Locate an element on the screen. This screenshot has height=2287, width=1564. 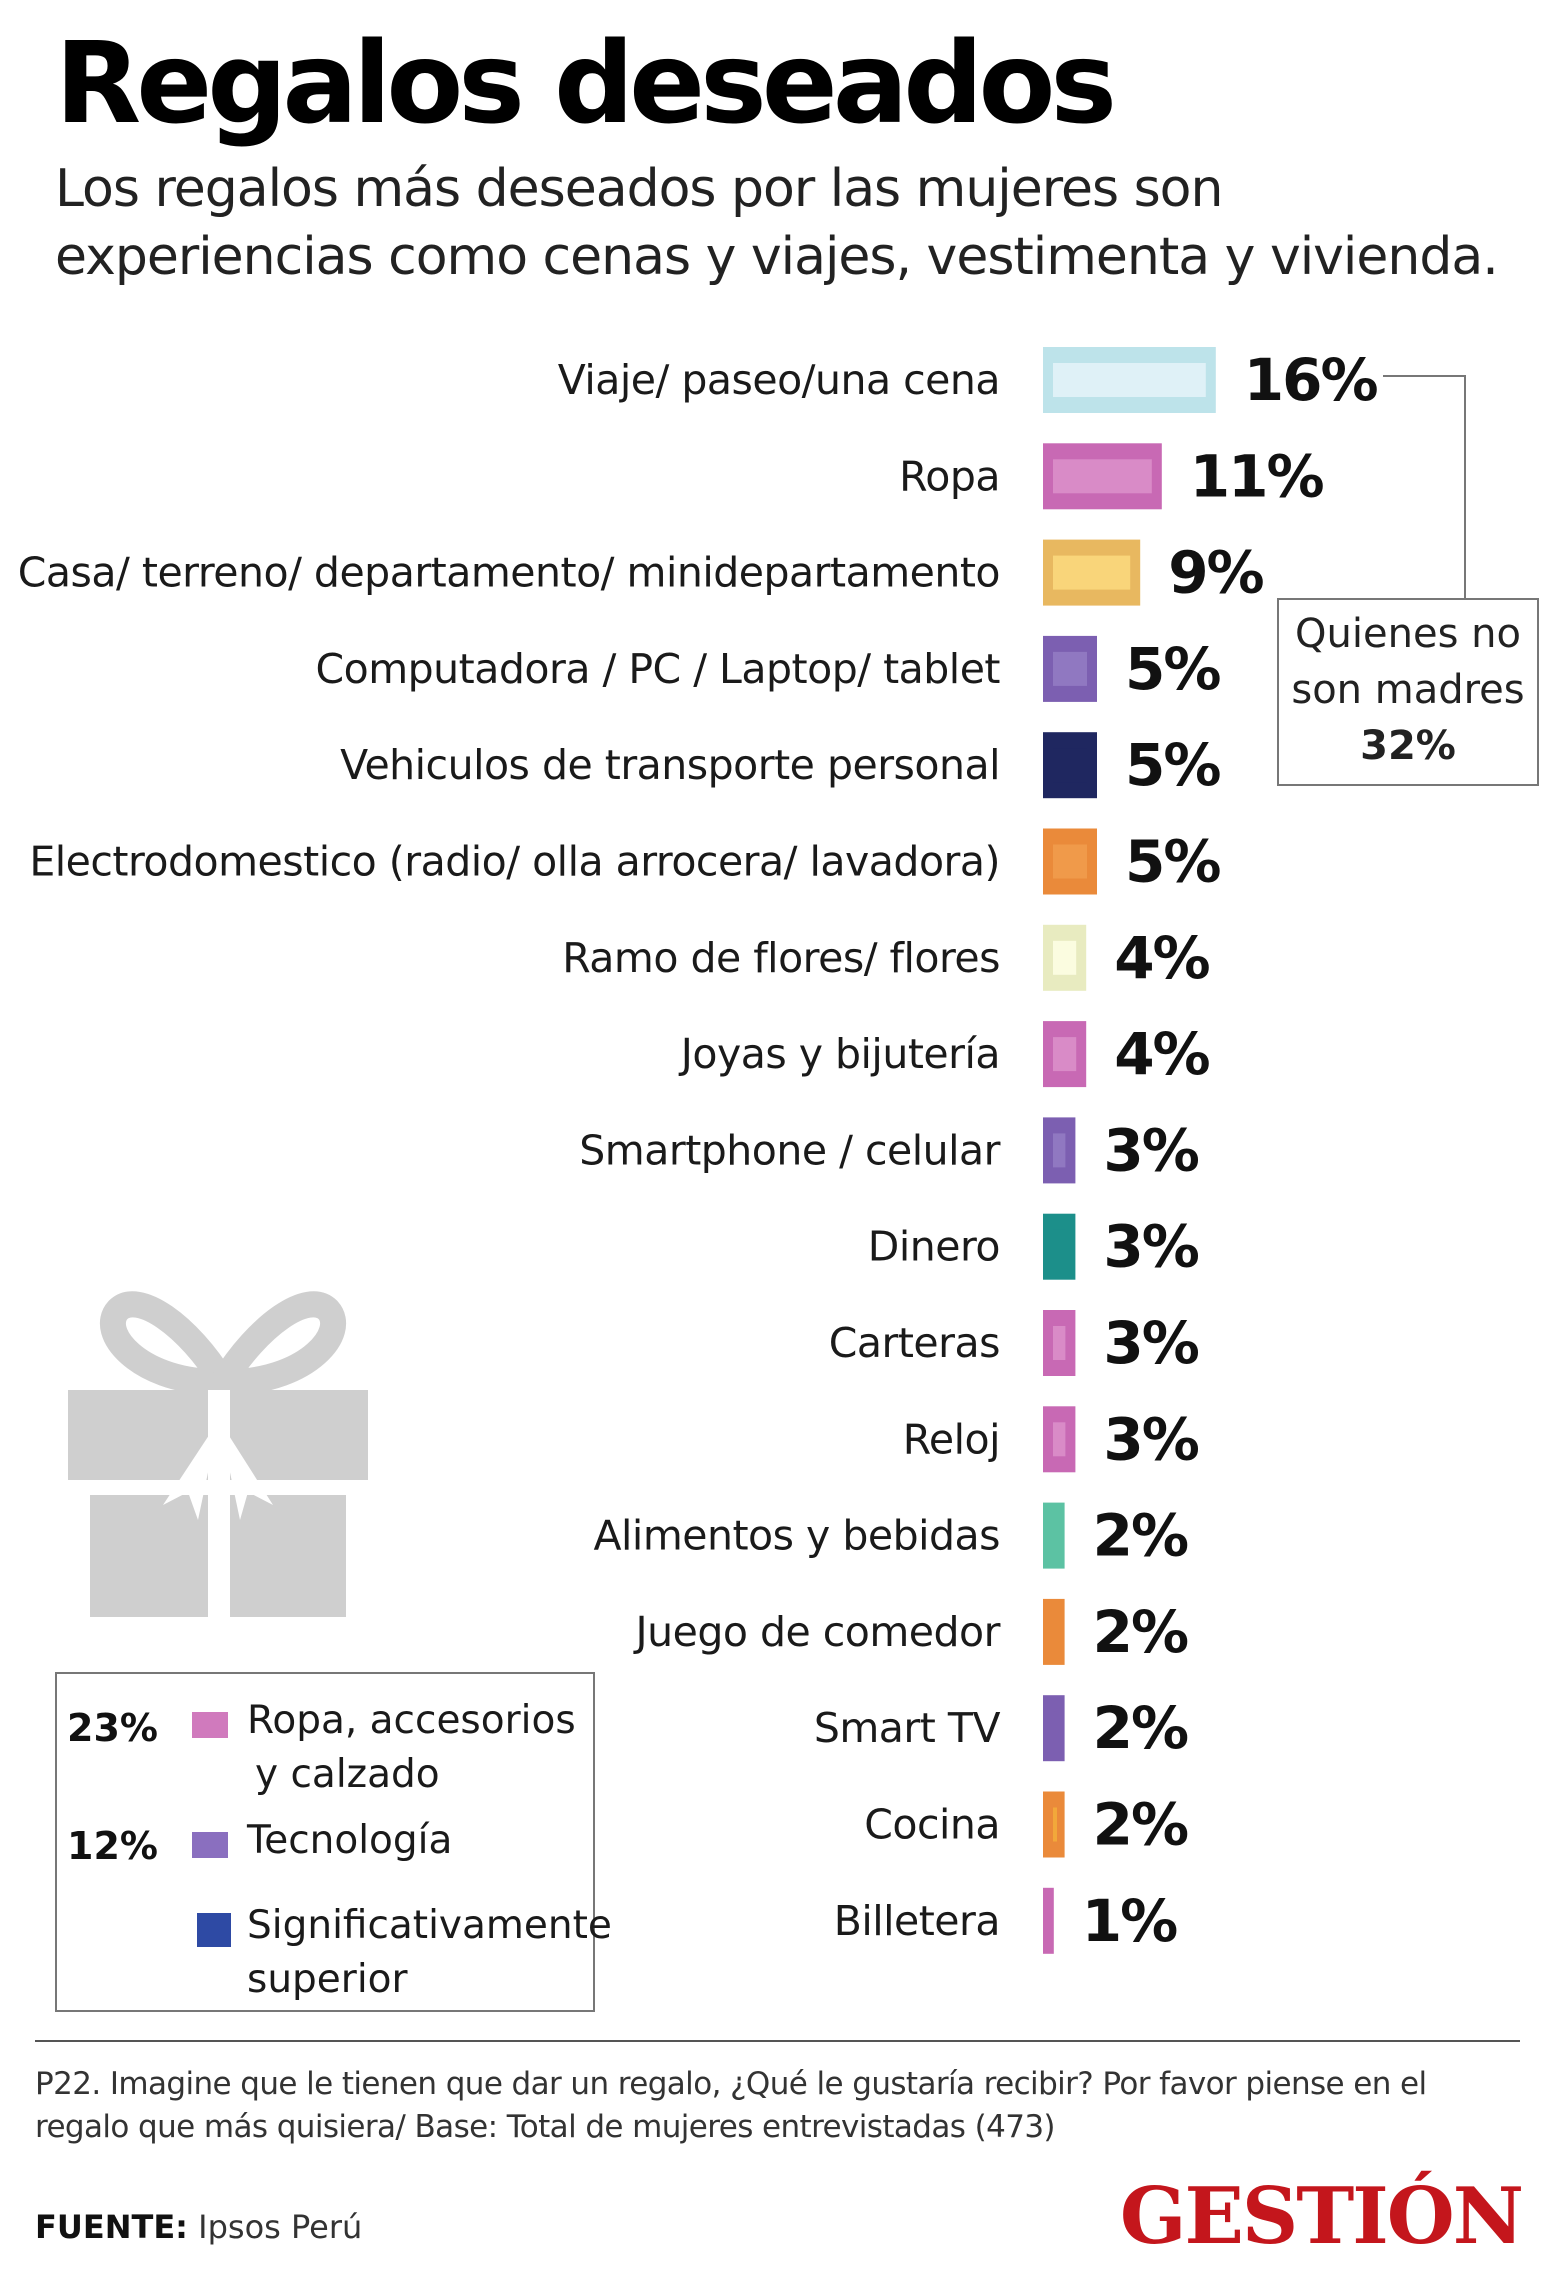
legend-pct: 23% is located at coordinates (112, 1728).